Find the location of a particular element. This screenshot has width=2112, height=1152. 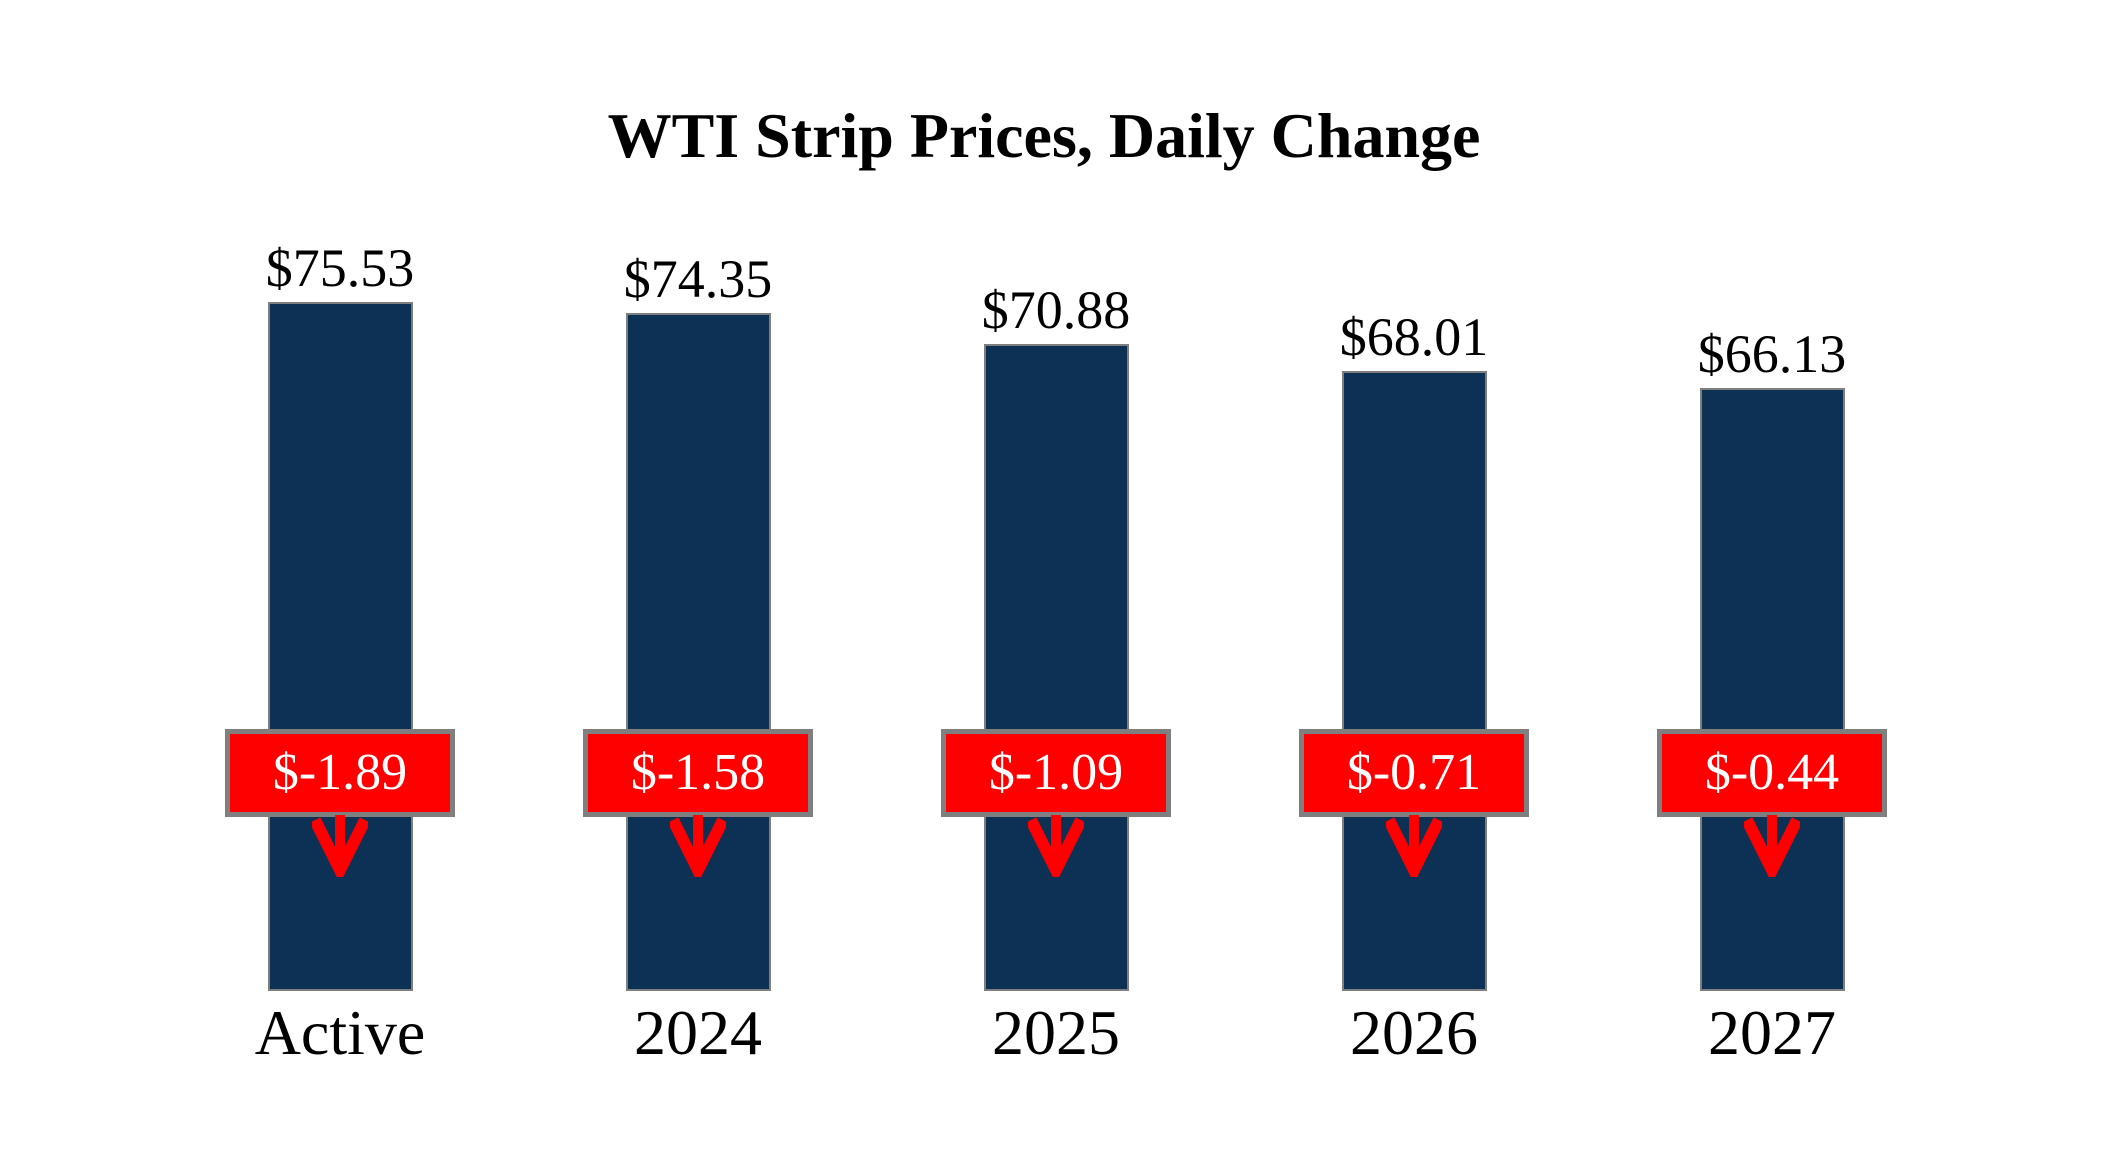

change-badge: $-0.71 is located at coordinates (1414, 773).